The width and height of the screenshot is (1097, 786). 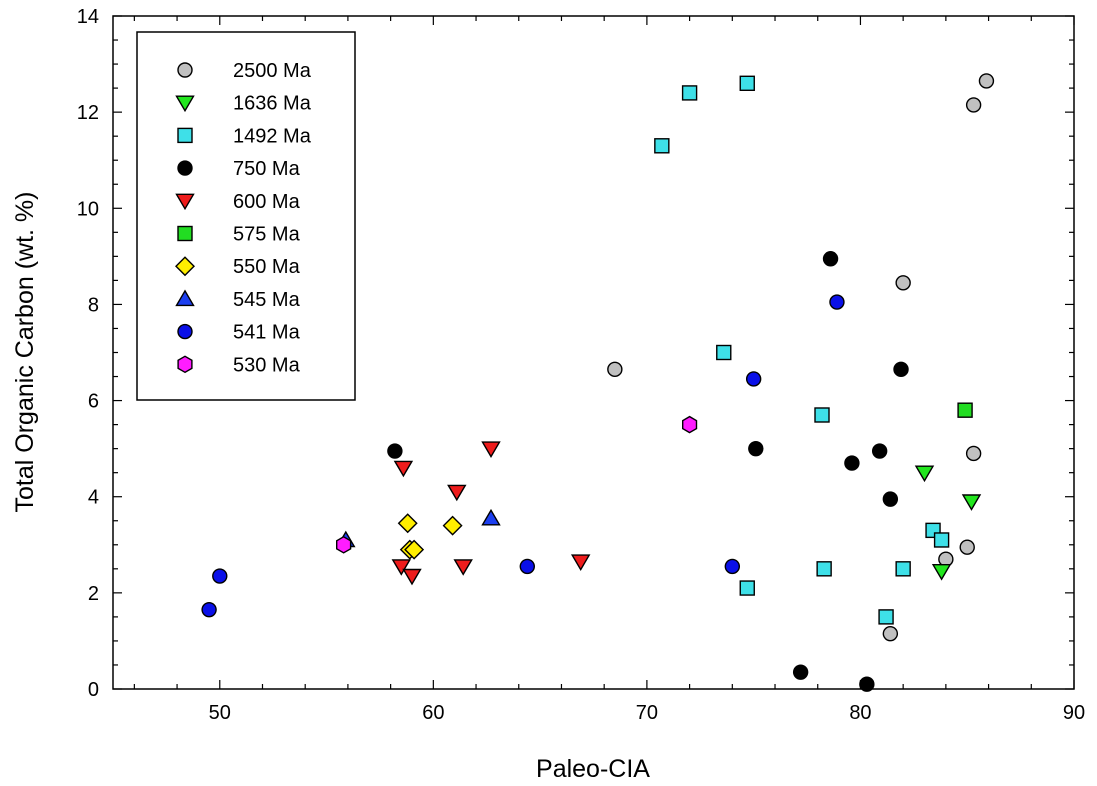 I want to click on y-tick-label: 14, so click(x=88, y=17).